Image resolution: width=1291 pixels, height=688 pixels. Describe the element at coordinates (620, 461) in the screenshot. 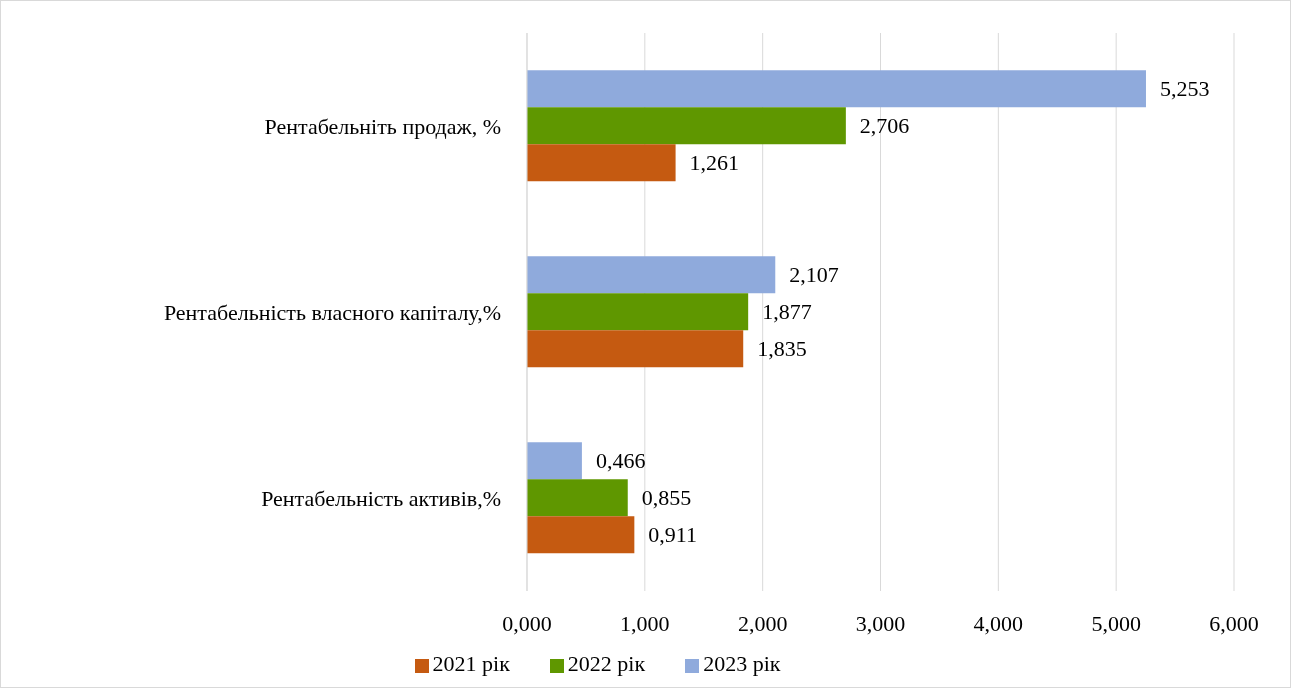

I see `data-label: 0,466` at that location.